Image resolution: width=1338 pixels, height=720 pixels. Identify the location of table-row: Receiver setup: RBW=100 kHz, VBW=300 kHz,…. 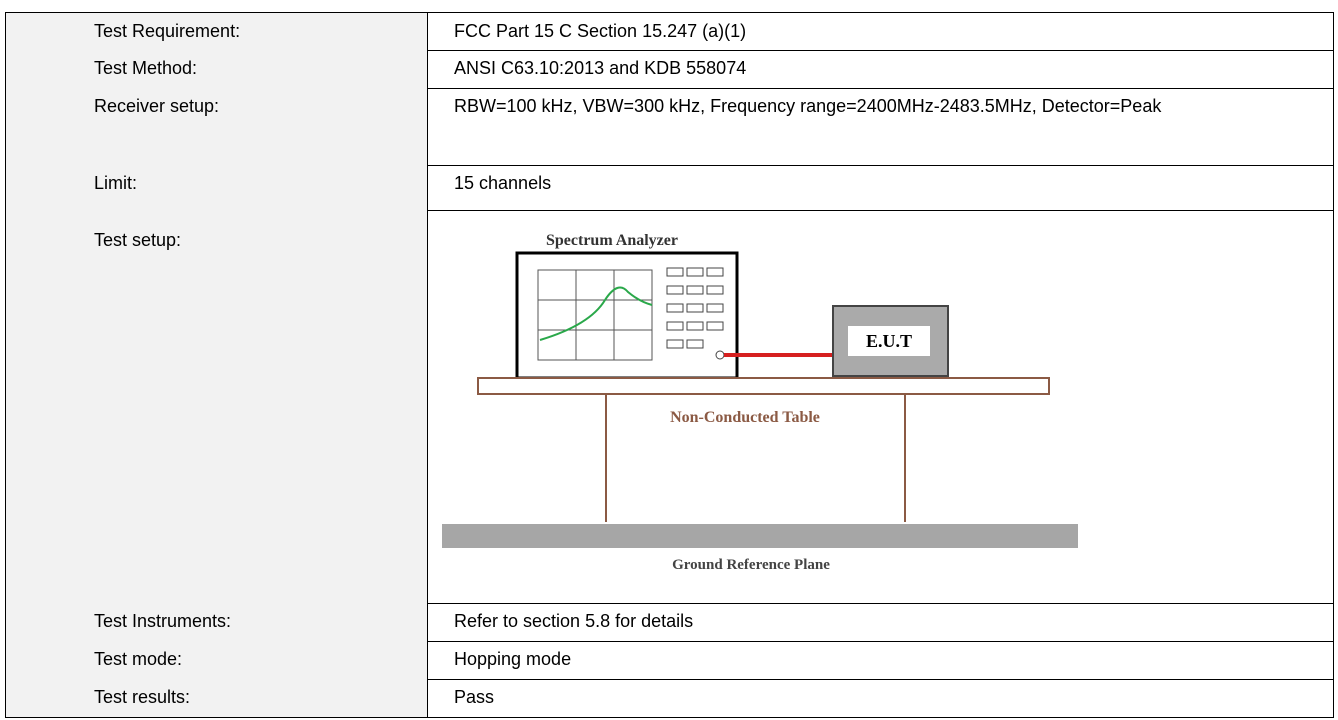
(669, 127).